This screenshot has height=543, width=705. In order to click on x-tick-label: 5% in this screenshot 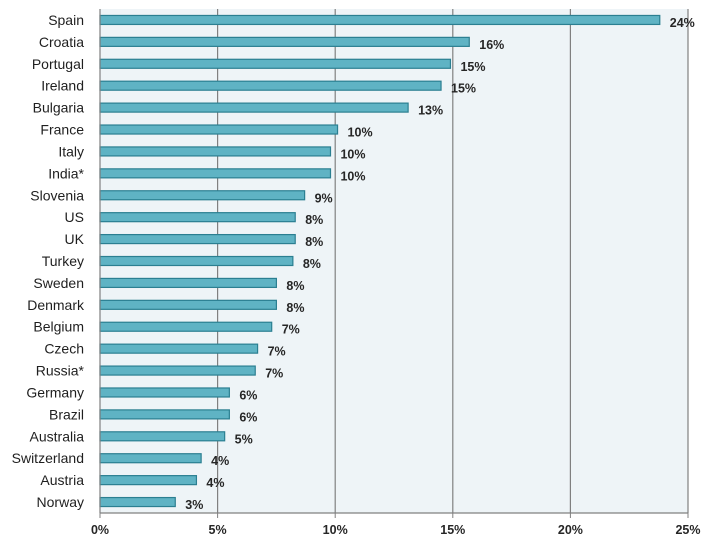, I will do `click(218, 530)`.